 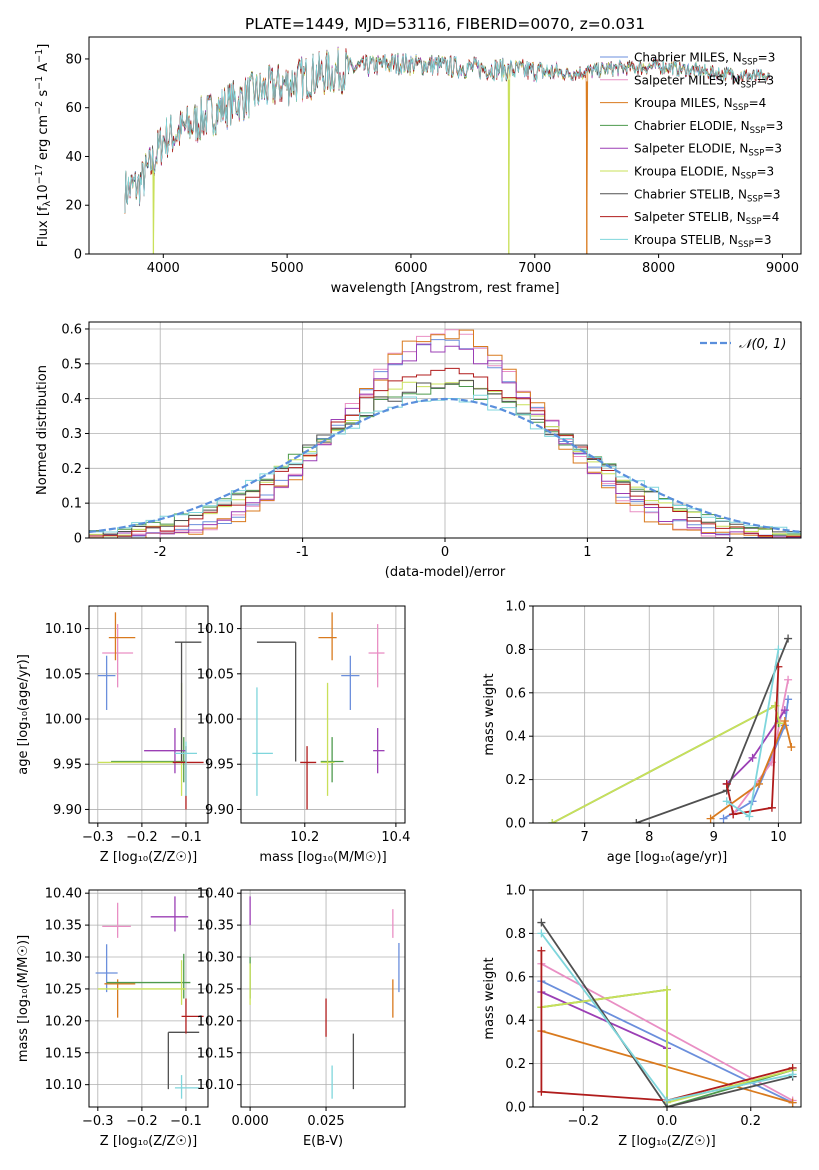 What do you see at coordinates (667, 1121) in the screenshot?
I see `x-tick-label: 0.0` at bounding box center [667, 1121].